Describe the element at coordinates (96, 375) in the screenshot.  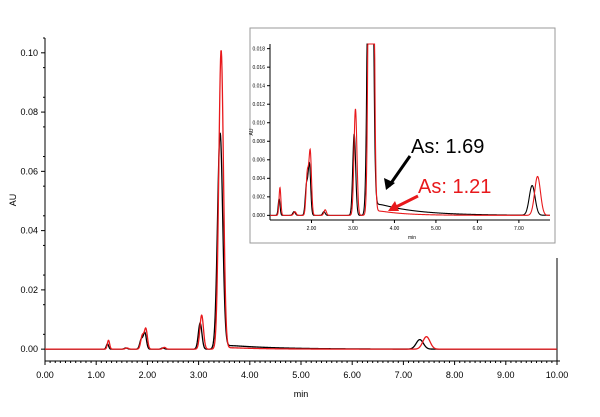
I see `x-tick-label: 1.00` at that location.